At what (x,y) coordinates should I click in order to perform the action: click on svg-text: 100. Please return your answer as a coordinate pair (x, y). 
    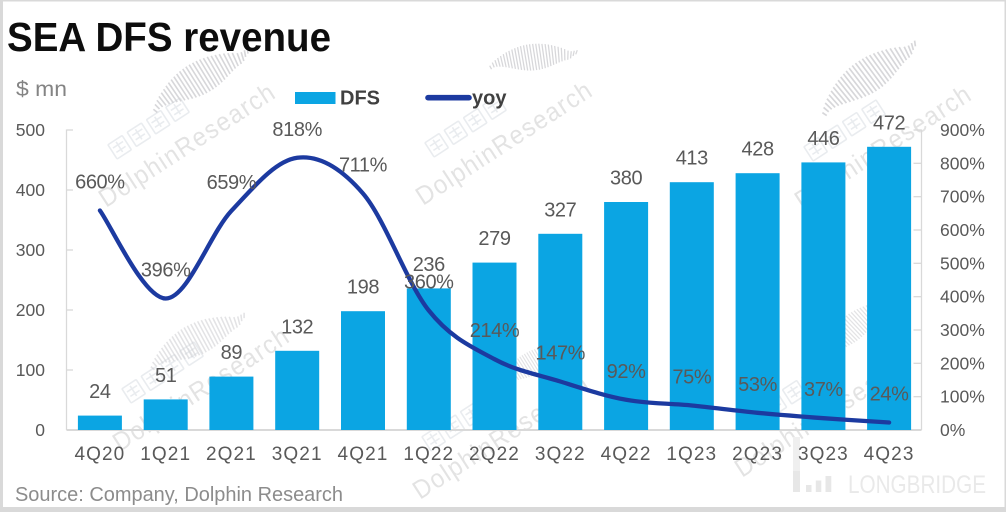
    Looking at the image, I should click on (30, 370).